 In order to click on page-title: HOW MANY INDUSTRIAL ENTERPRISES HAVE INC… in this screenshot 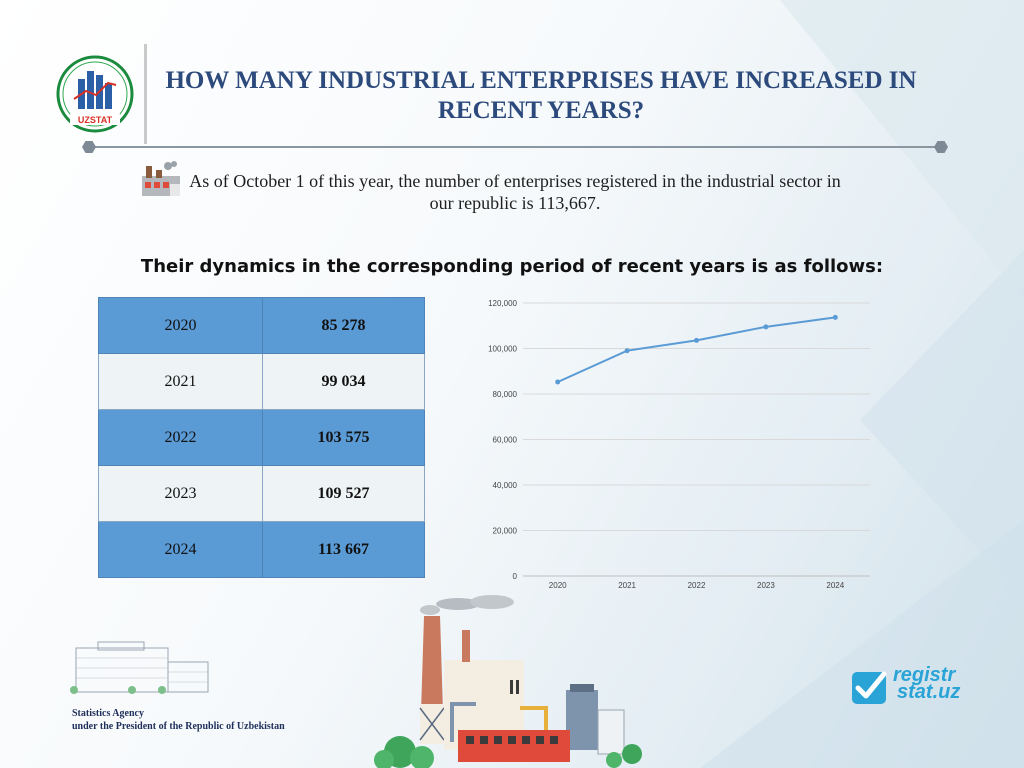, I will do `click(541, 95)`.